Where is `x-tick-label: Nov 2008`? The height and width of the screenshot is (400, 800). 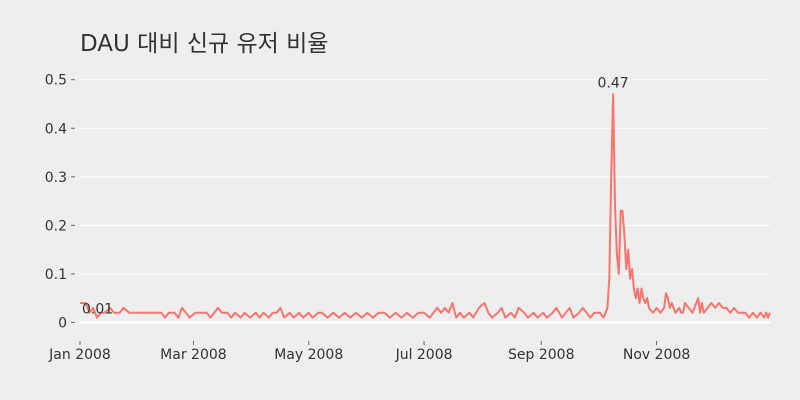 x-tick-label: Nov 2008 is located at coordinates (656, 355).